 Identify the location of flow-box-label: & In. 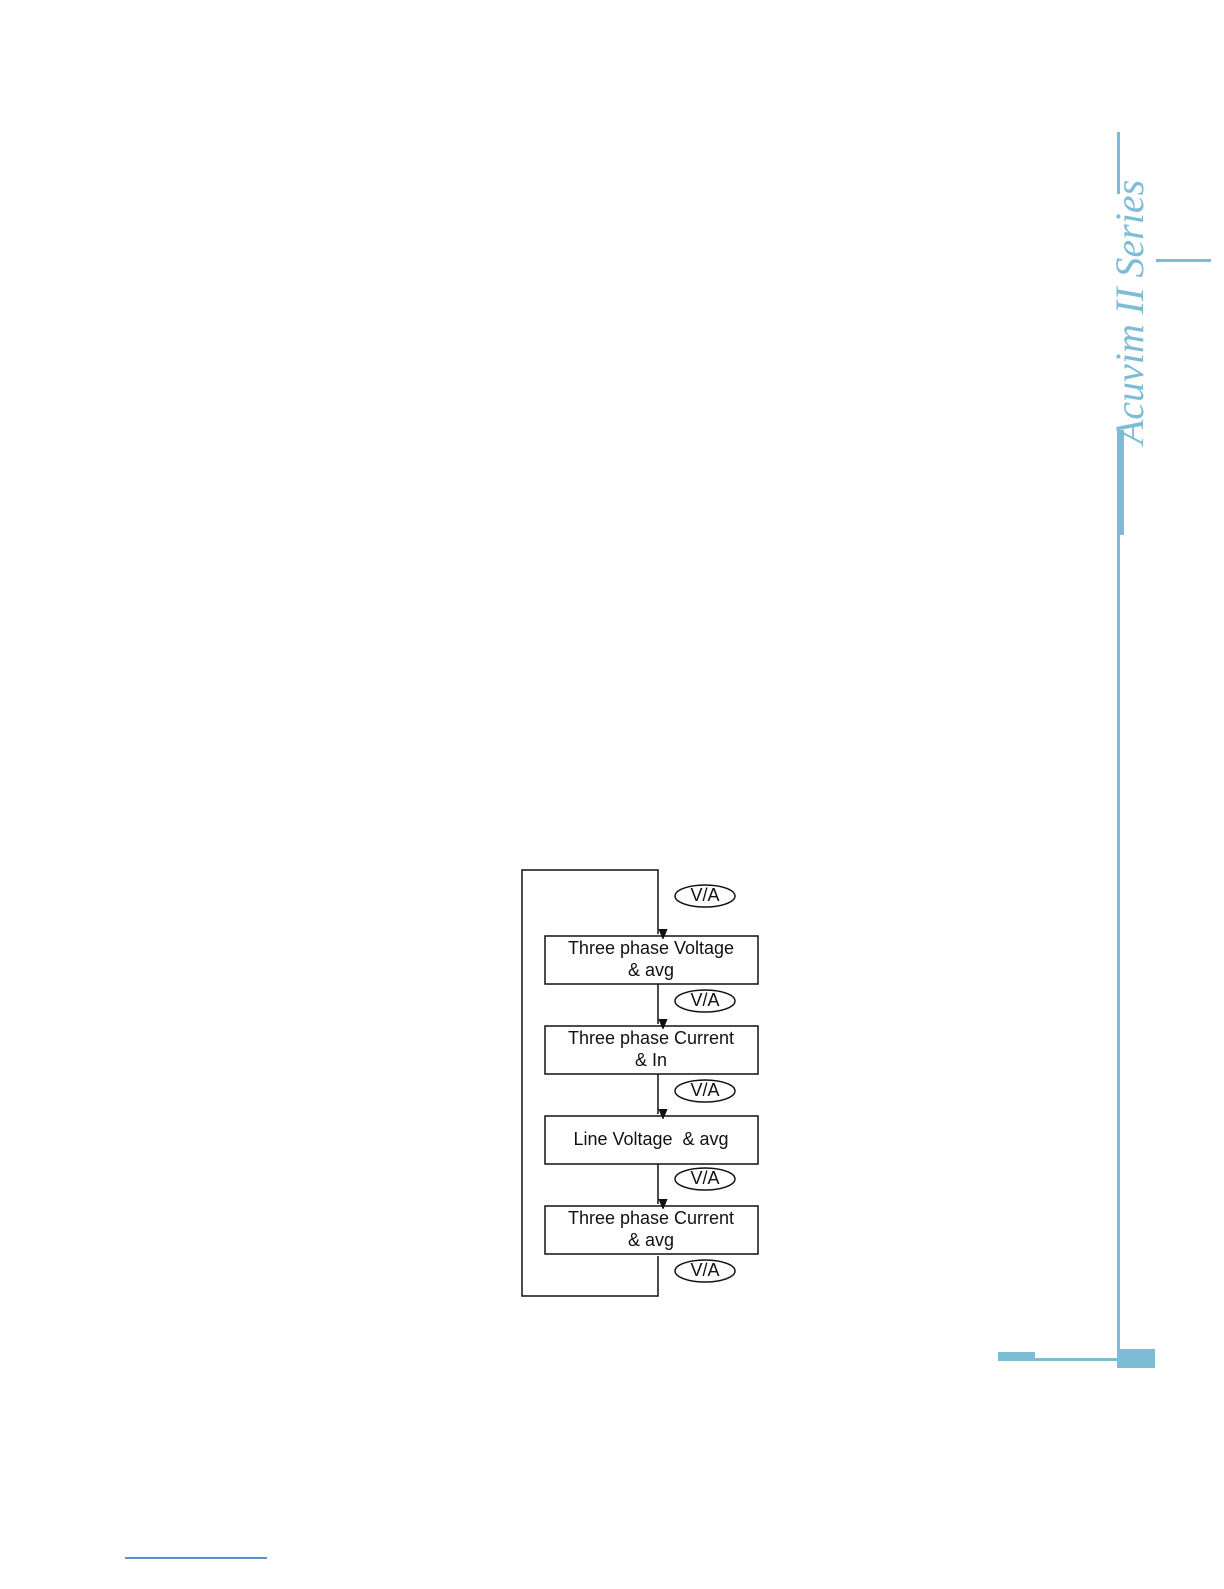
(651, 1060).